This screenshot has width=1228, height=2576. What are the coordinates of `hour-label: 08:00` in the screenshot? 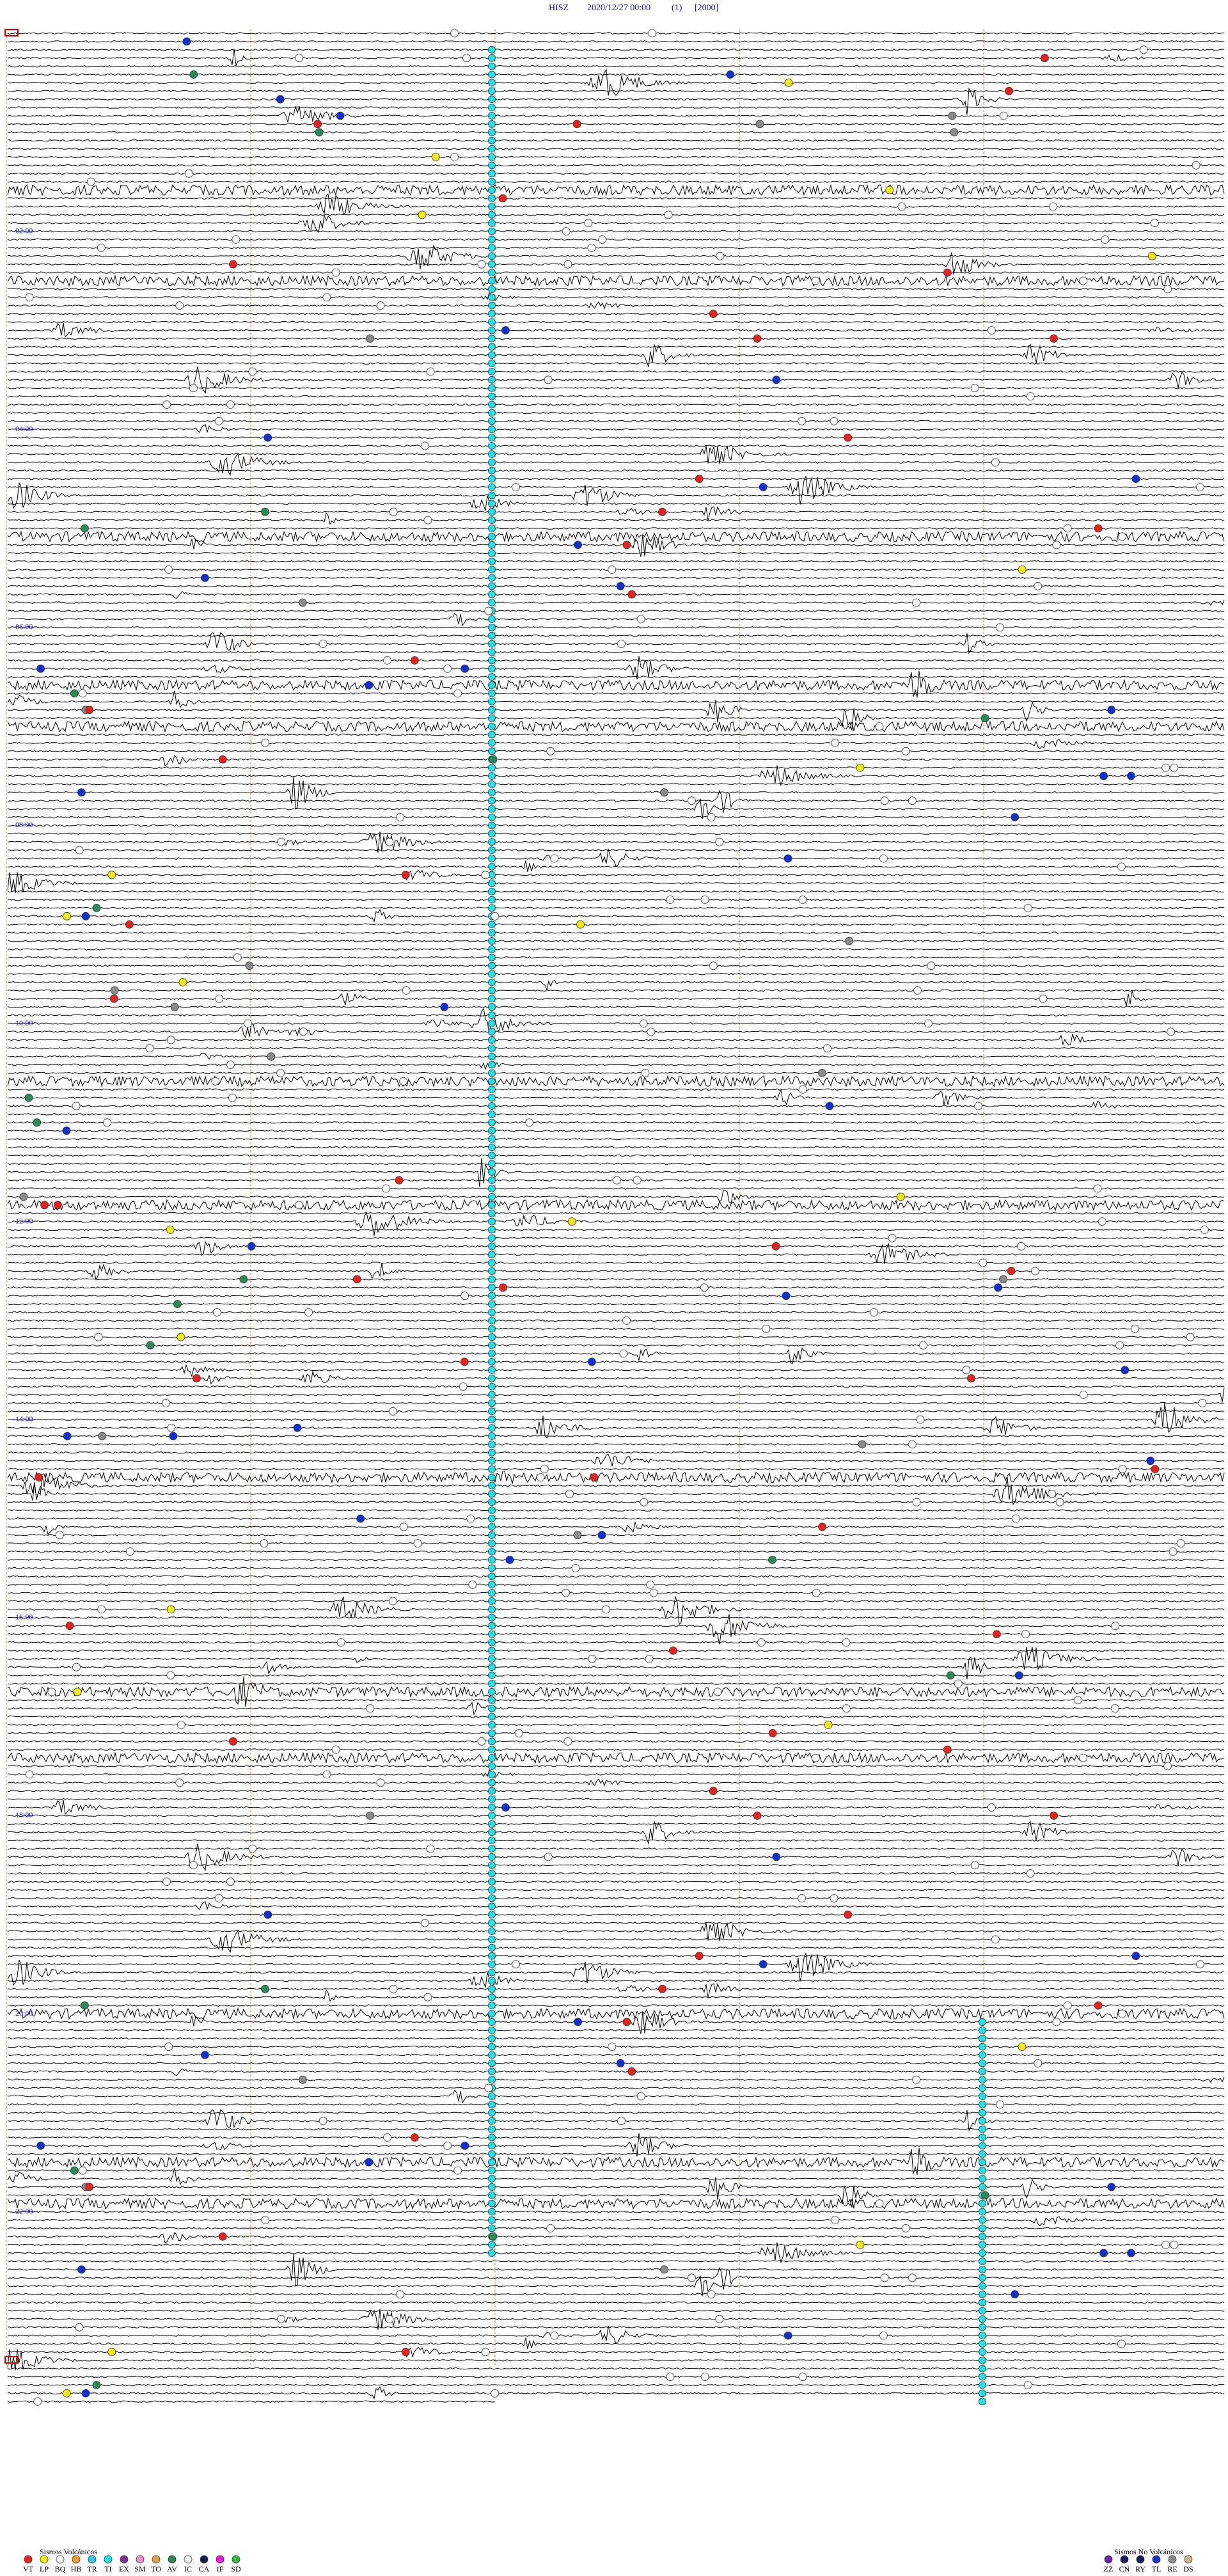 It's located at (24, 824).